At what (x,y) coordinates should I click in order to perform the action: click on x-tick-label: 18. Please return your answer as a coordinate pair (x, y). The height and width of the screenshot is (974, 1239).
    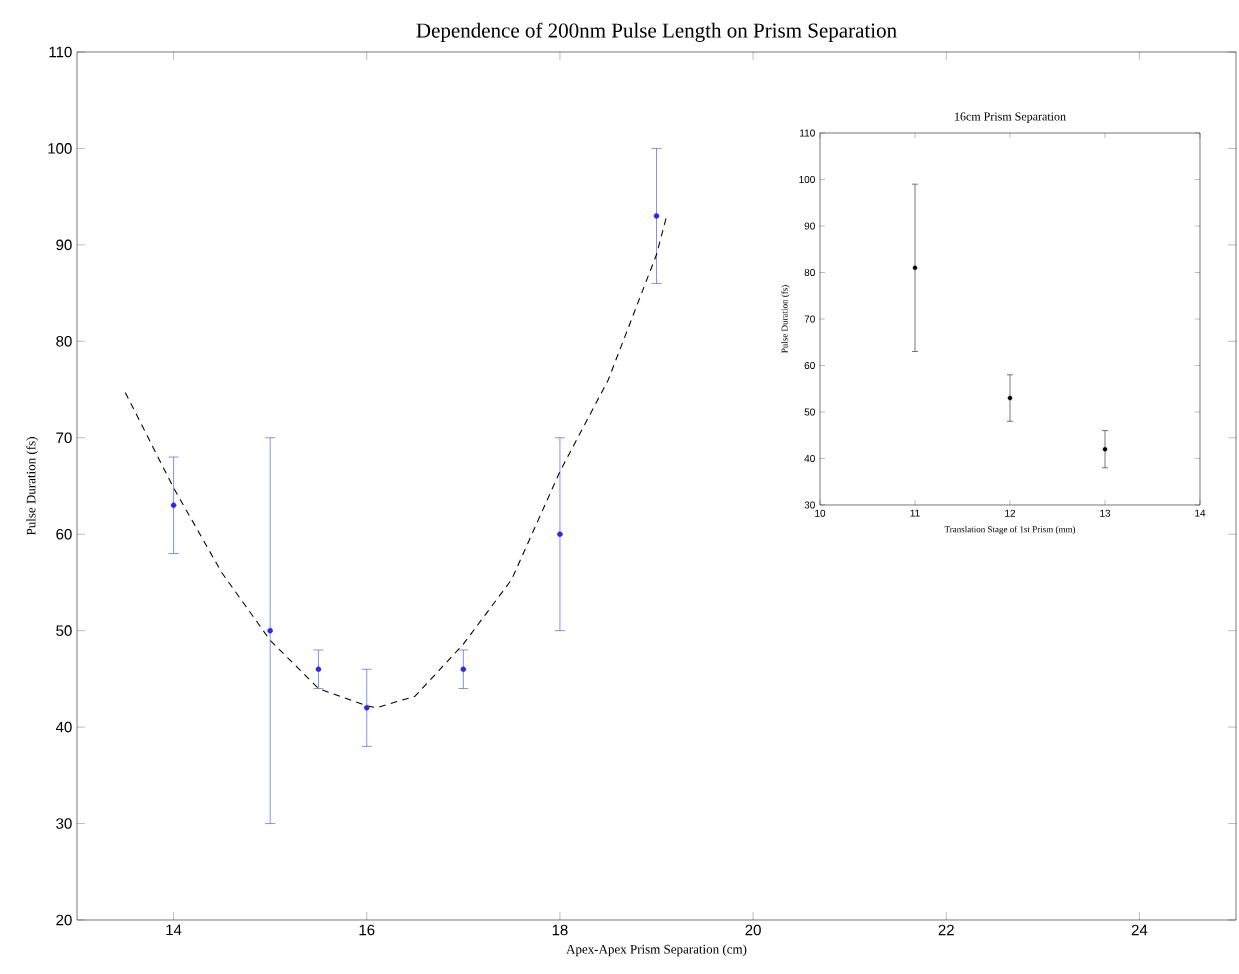
    Looking at the image, I should click on (560, 930).